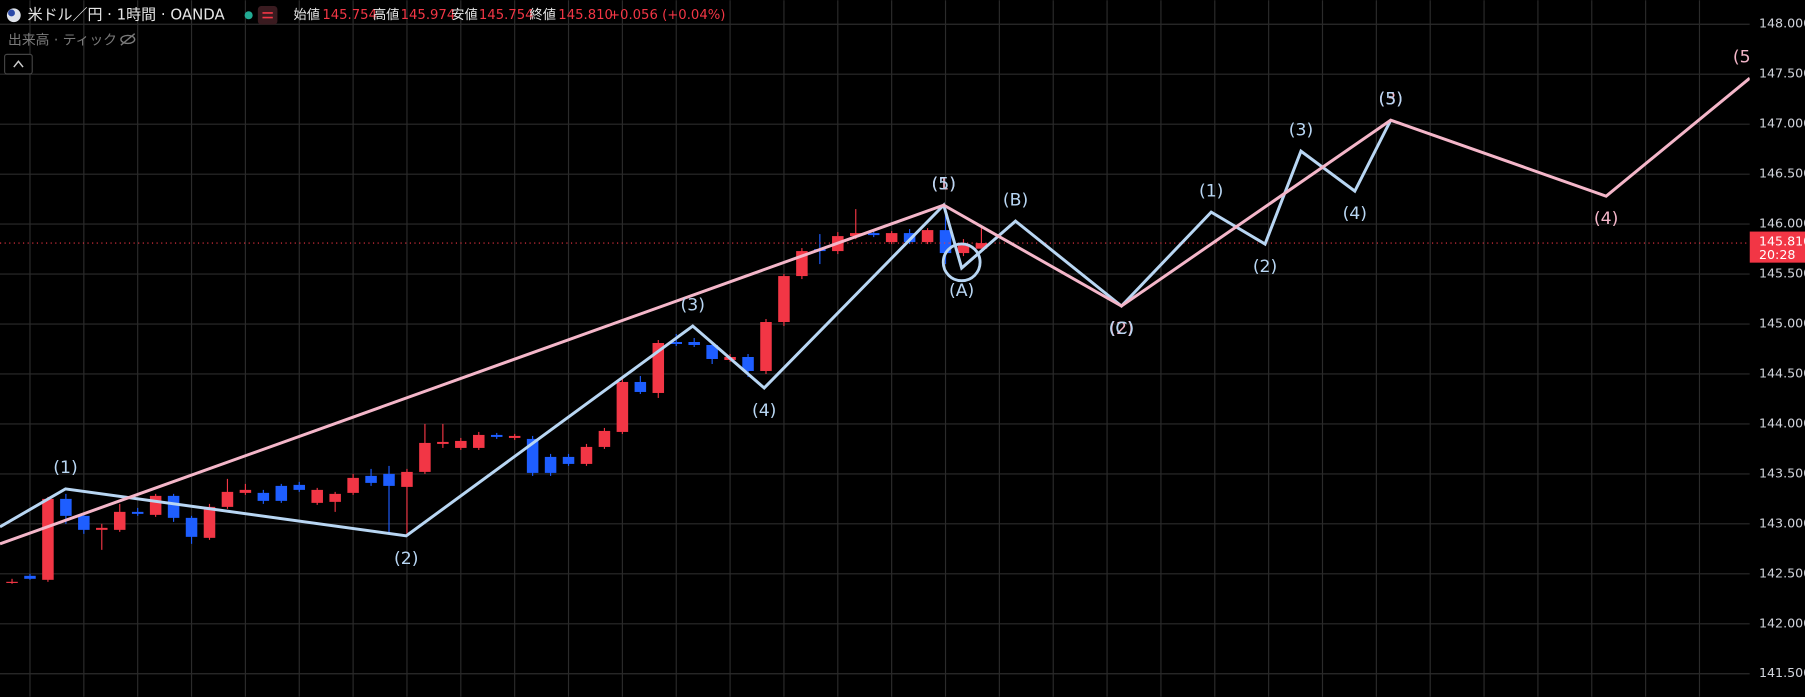 The image size is (1805, 697). What do you see at coordinates (1782, 173) in the screenshot?
I see `y-tick-label: 146.500` at bounding box center [1782, 173].